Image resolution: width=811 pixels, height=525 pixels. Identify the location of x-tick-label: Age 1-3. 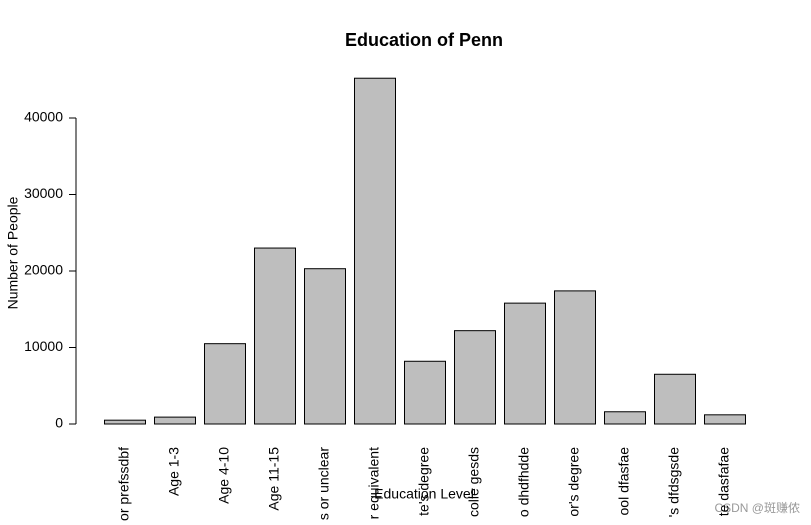
(174, 471).